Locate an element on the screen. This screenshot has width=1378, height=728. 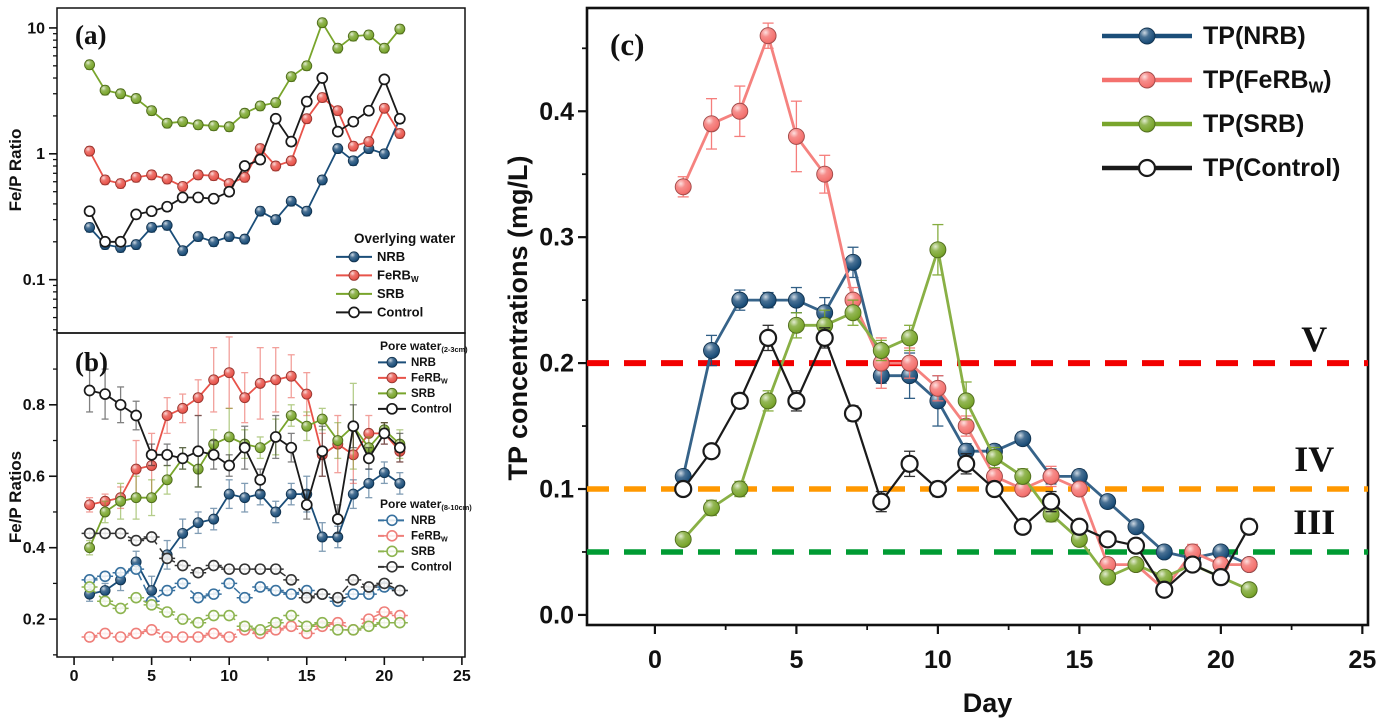
y-tick-label: 0.1 is located at coordinates (556, 490).